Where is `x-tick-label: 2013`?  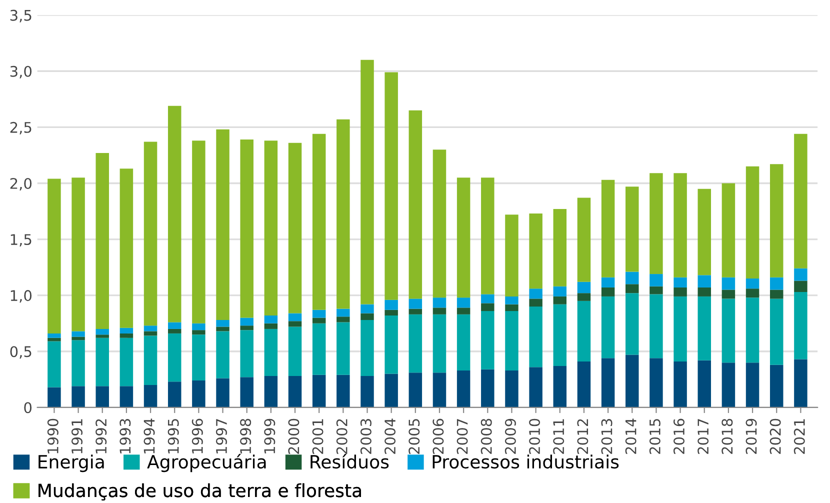
x-tick-label: 2013 is located at coordinates (606, 436).